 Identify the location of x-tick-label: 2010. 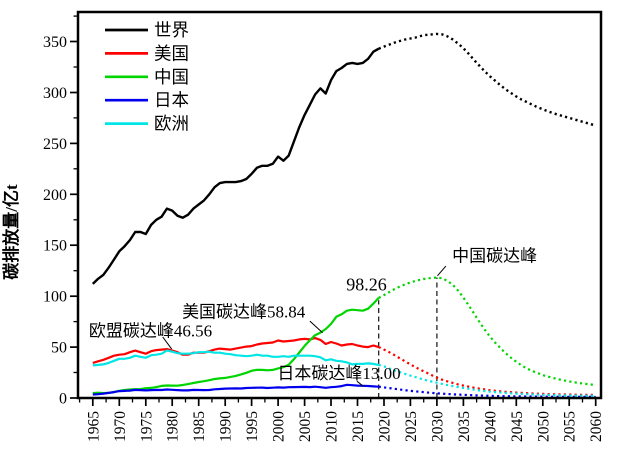
(332, 426).